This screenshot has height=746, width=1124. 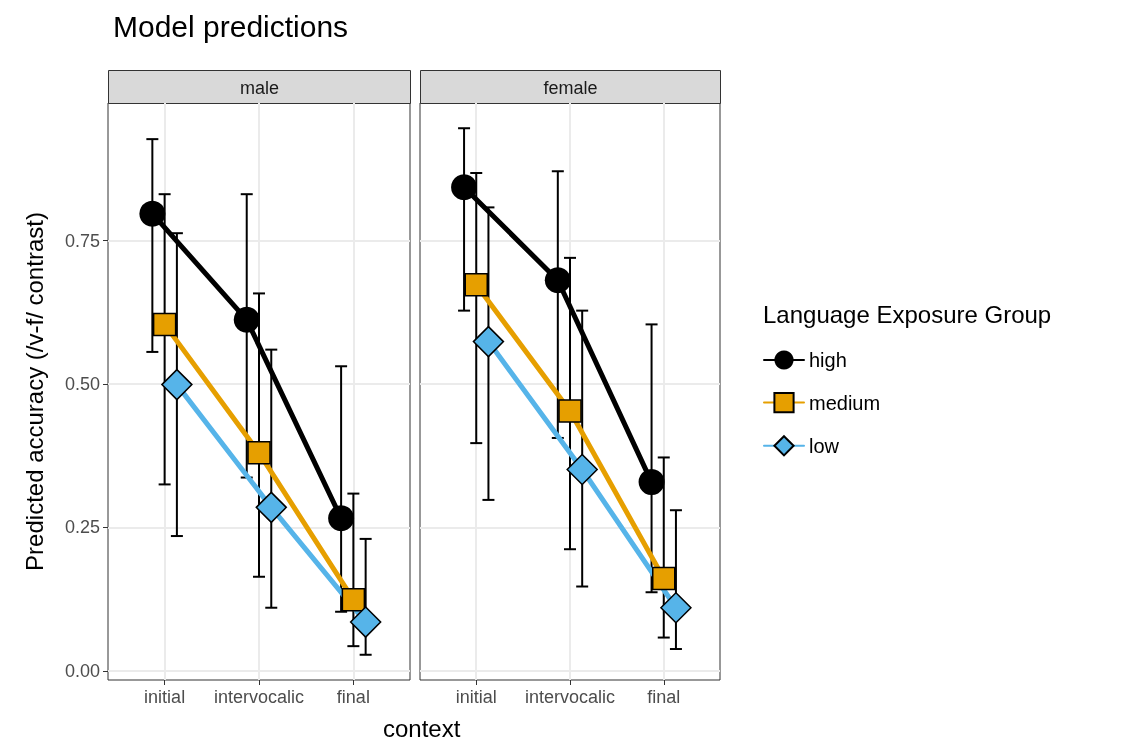 What do you see at coordinates (422, 728) in the screenshot?
I see `x-axis-title: context` at bounding box center [422, 728].